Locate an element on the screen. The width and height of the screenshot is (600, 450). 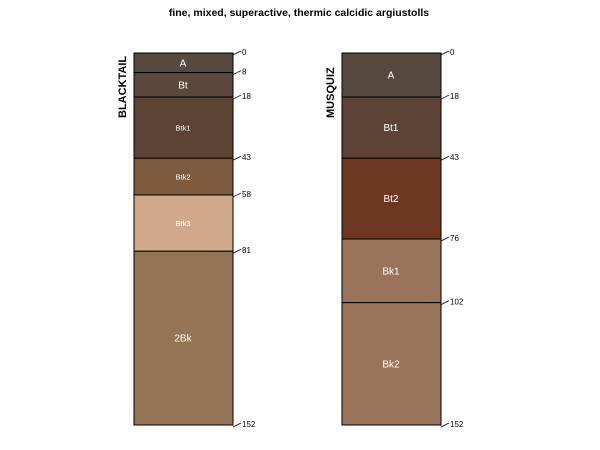
horizon-label: Bk2 is located at coordinates (391, 364).